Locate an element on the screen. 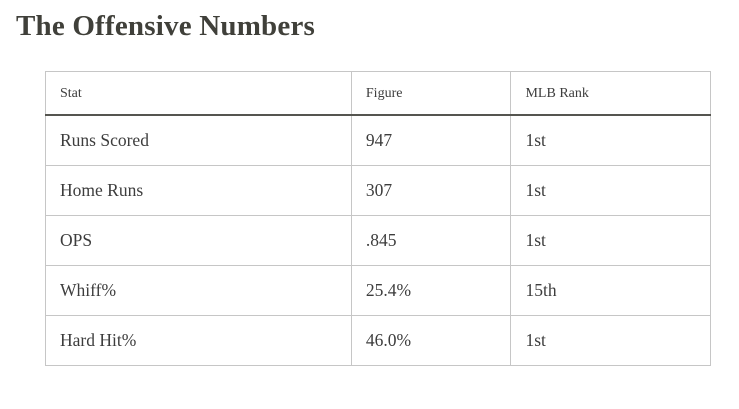 Image resolution: width=739 pixels, height=409 pixels. figure-cell: 947 is located at coordinates (431, 140).